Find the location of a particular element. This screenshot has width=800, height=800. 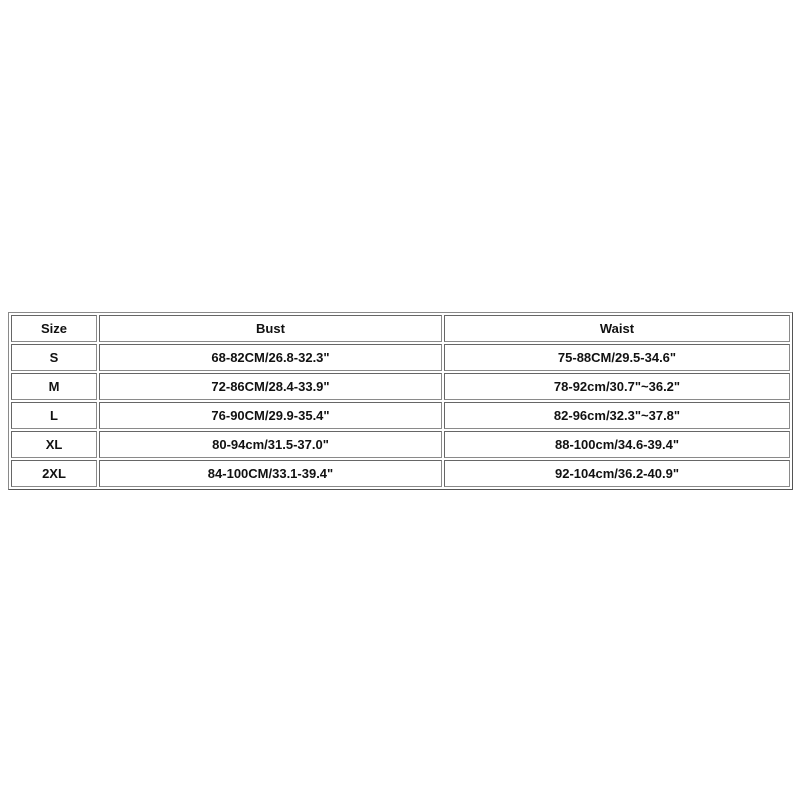

bust-cell: 68-82CM/26.8-32.3" is located at coordinates (270, 357).